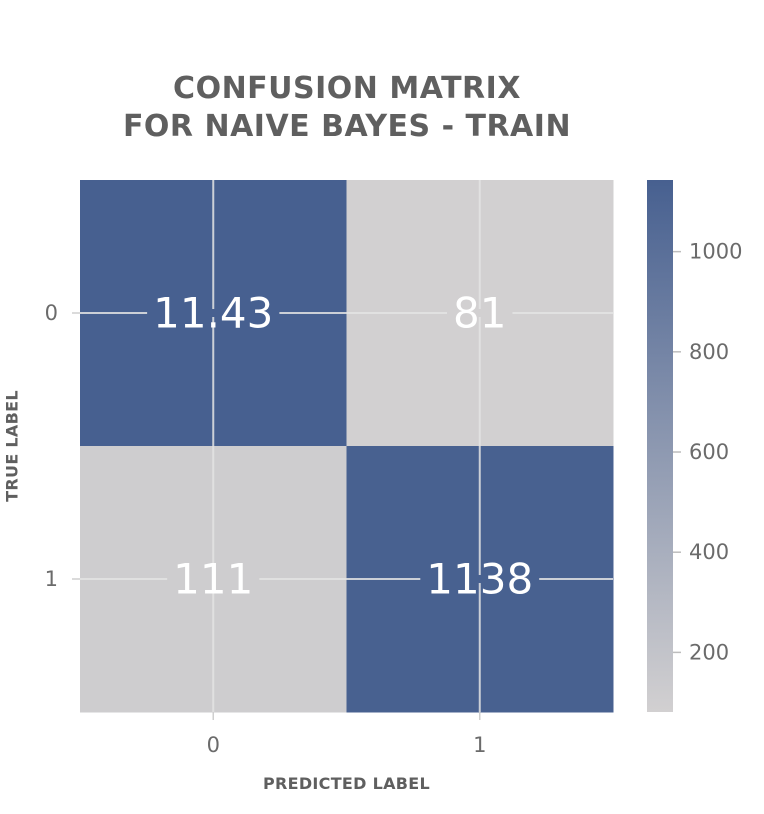 This screenshot has height=814, width=764. Describe the element at coordinates (660, 446) in the screenshot. I see `colorbar` at that location.